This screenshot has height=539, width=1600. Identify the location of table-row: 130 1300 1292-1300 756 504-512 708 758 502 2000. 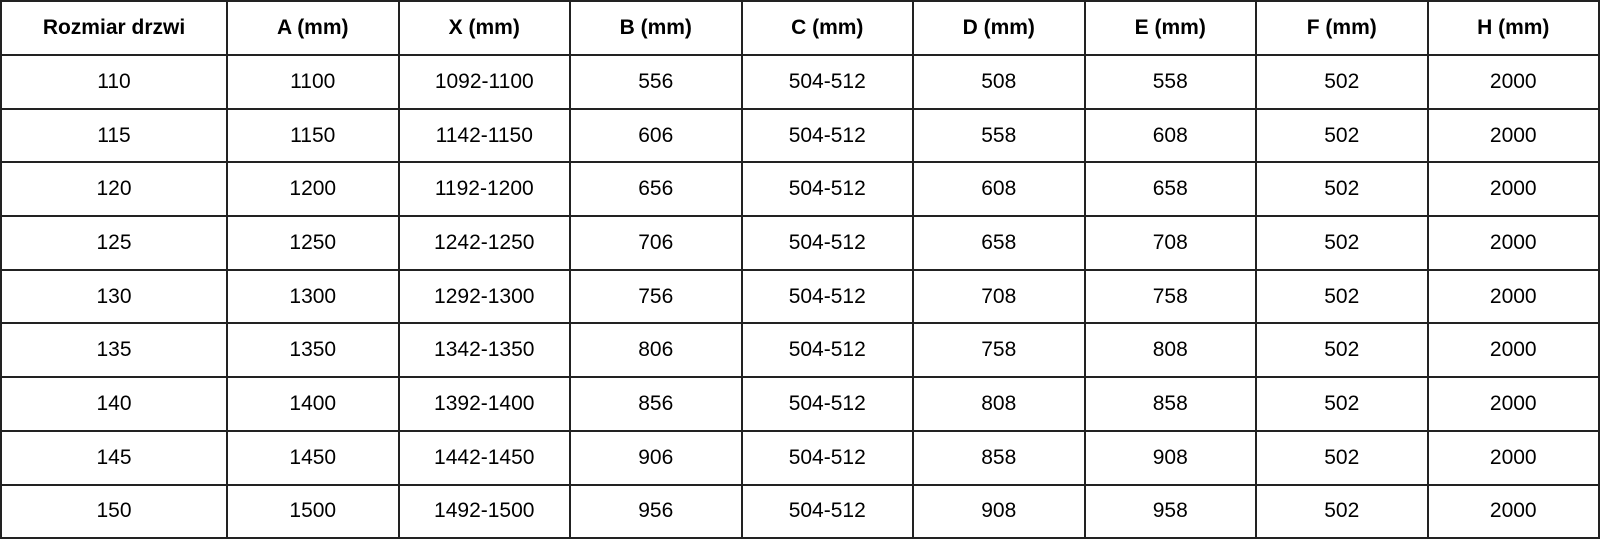
(800, 296).